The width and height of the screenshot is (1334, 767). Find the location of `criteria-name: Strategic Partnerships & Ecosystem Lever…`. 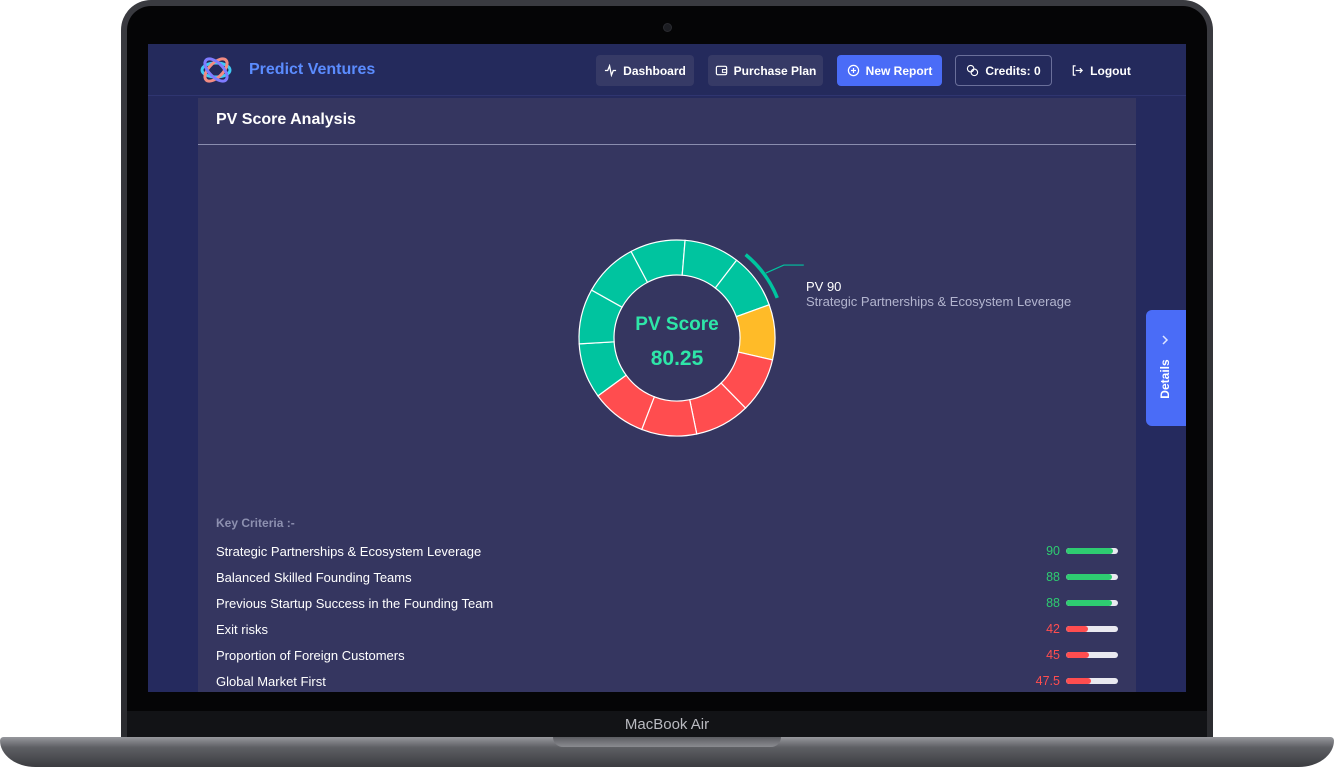

criteria-name: Strategic Partnerships & Ecosystem Lever… is located at coordinates (349, 551).